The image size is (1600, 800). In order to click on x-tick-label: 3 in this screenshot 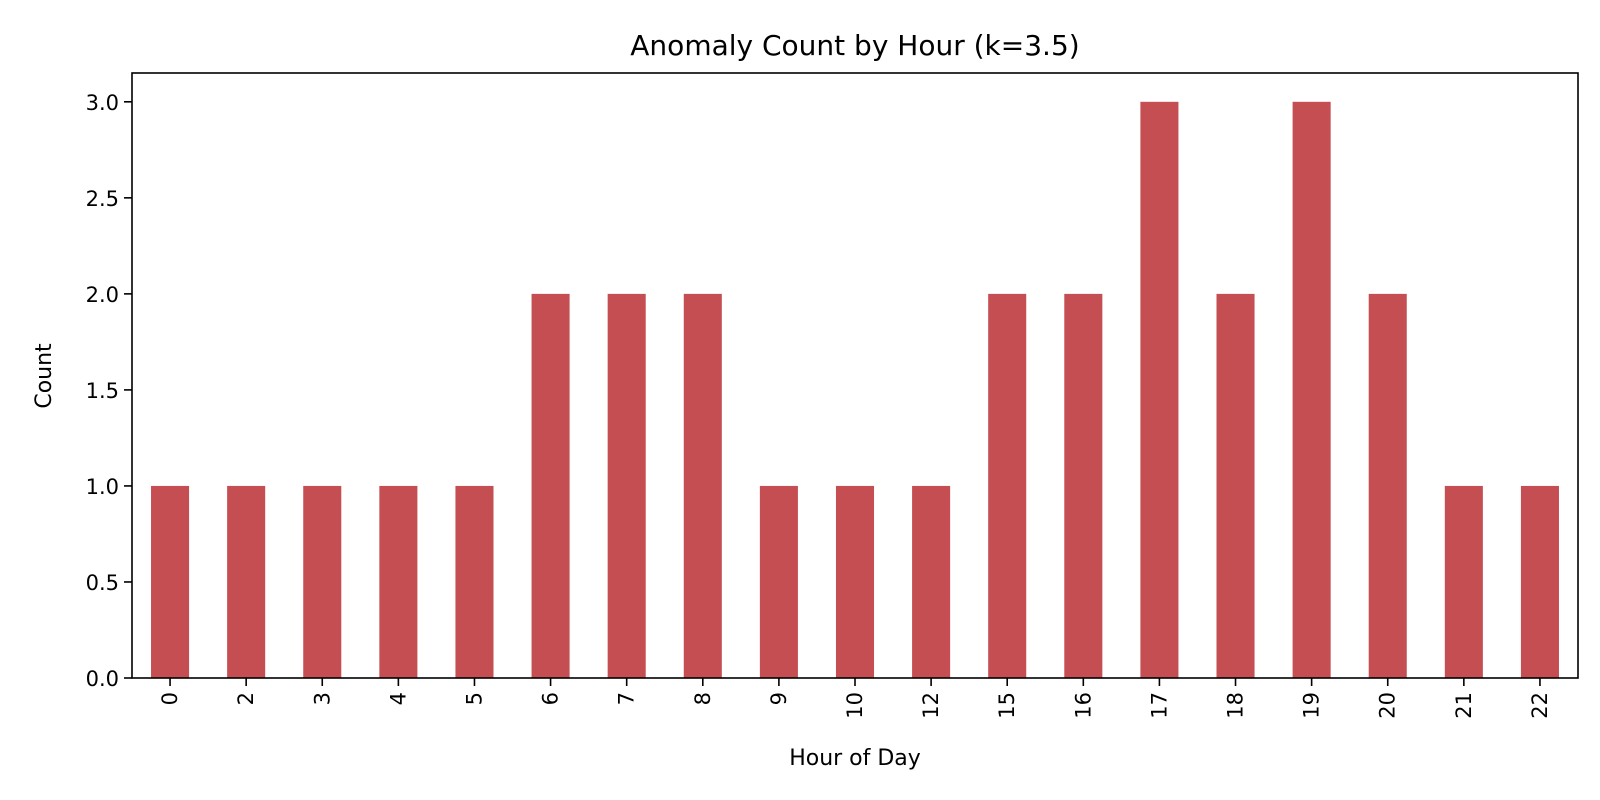, I will do `click(322, 698)`.